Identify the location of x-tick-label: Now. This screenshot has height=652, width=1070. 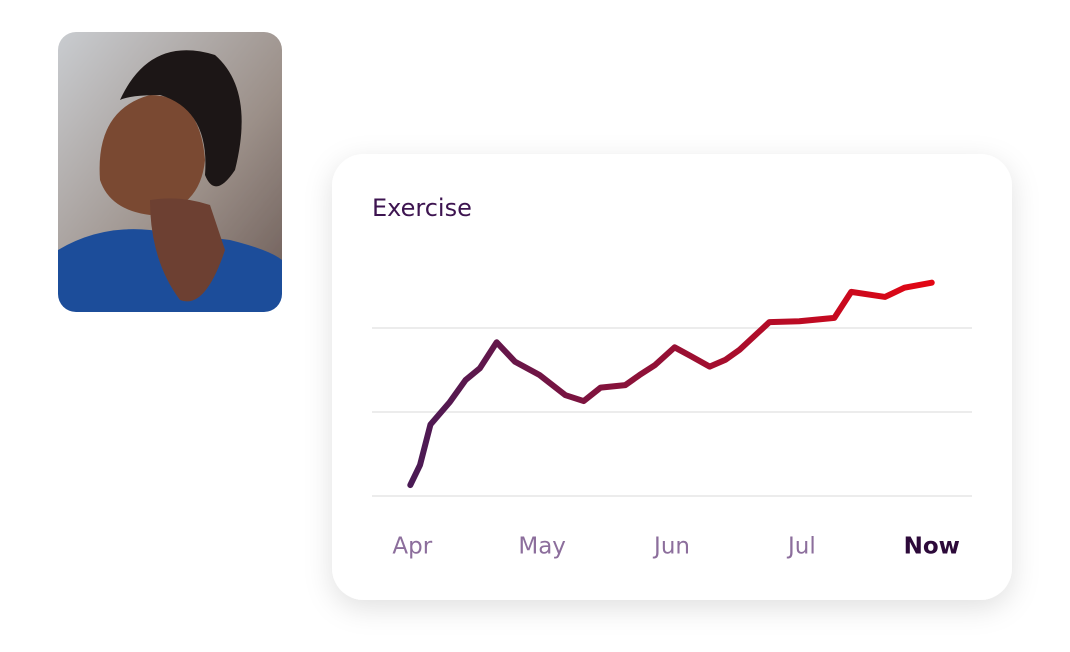
(932, 547).